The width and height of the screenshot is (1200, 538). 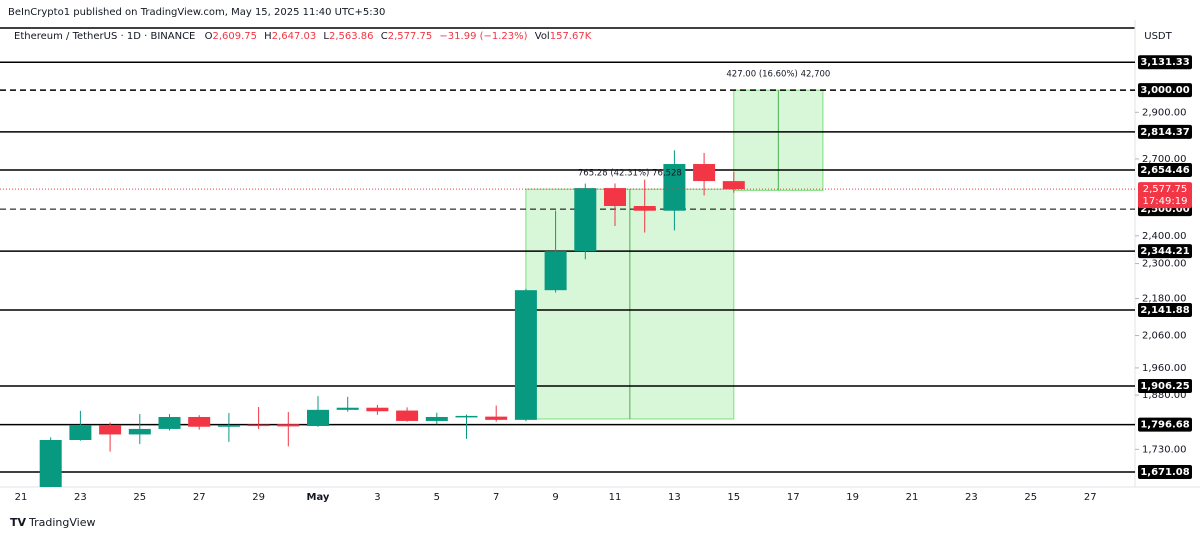 I want to click on level-label: 1,671.08, so click(x=1164, y=472).